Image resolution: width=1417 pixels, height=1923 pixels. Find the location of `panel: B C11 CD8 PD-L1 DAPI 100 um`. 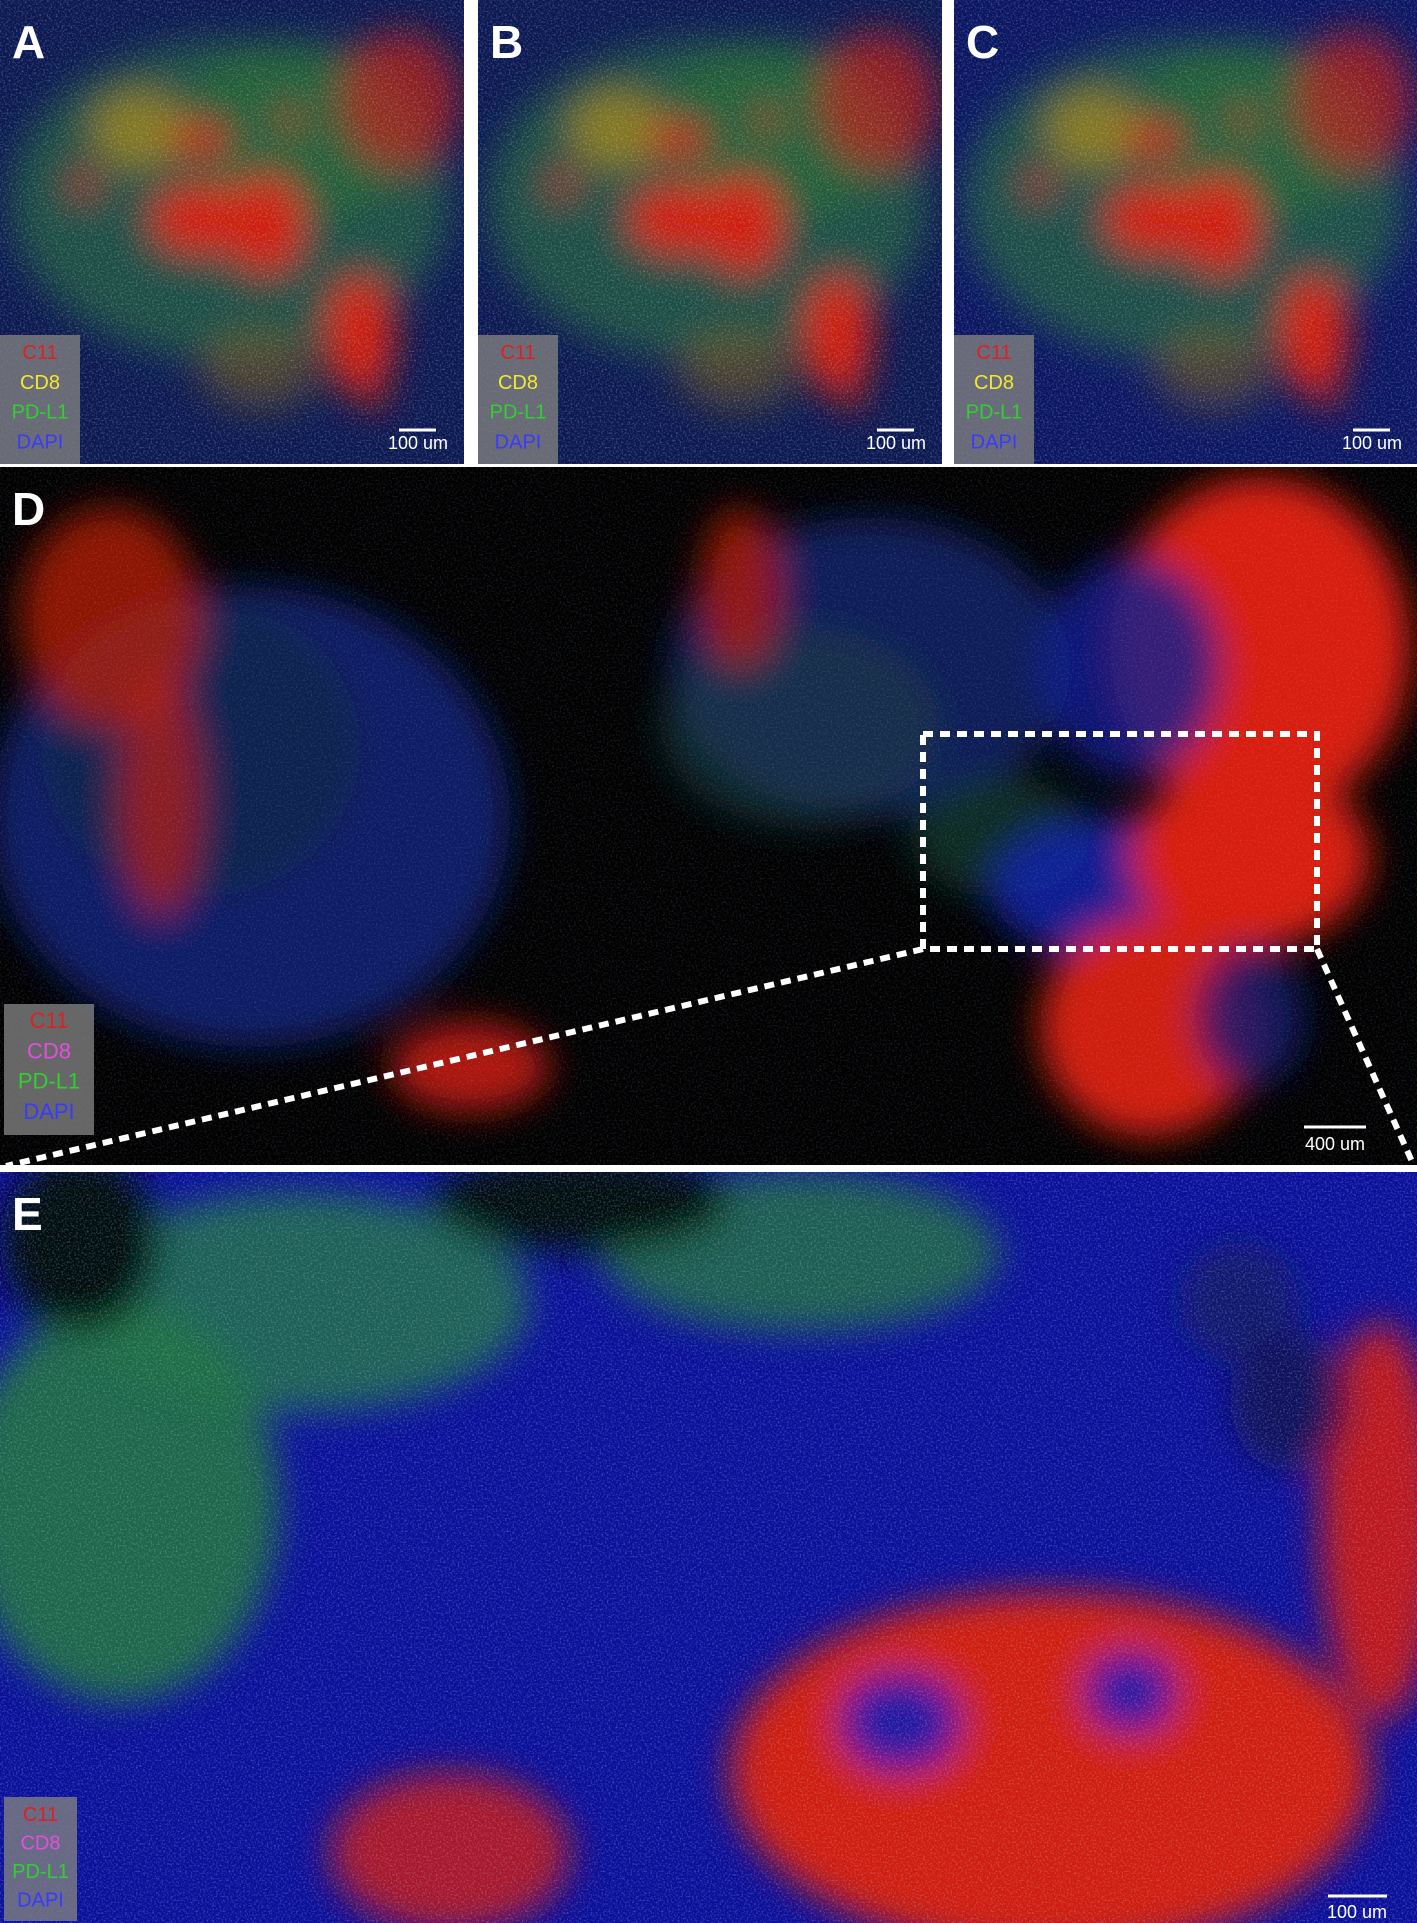

panel: B C11 CD8 PD-L1 DAPI 100 um is located at coordinates (710, 232).